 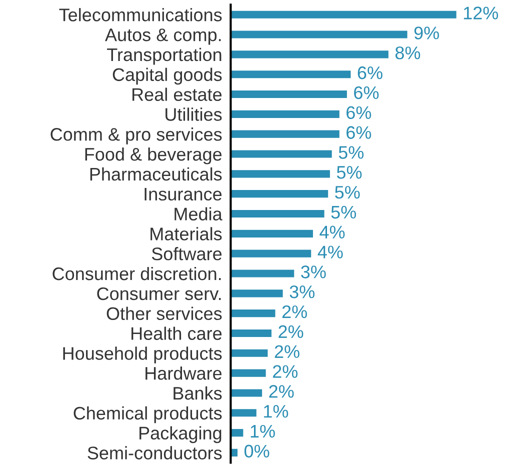 I want to click on y-tick-label: Consumer serv., so click(x=159, y=293).